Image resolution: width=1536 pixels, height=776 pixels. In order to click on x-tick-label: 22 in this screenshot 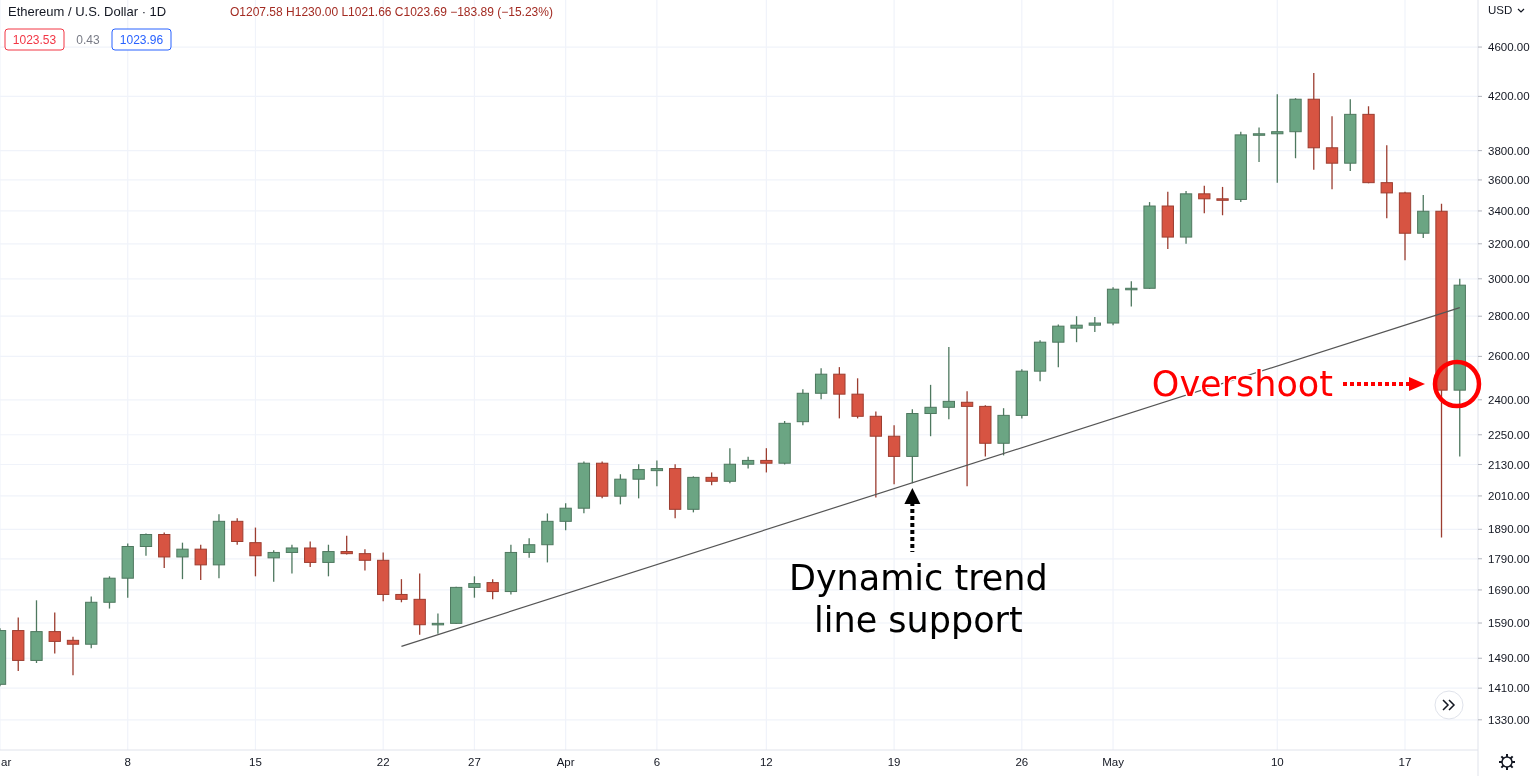, I will do `click(383, 762)`.